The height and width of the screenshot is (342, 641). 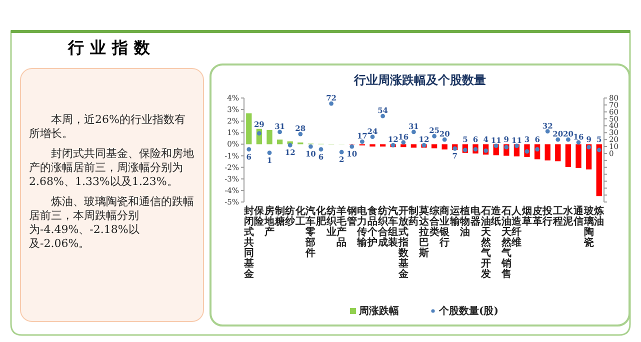 I want to click on x-tick-label: 烟草, so click(x=526, y=216).